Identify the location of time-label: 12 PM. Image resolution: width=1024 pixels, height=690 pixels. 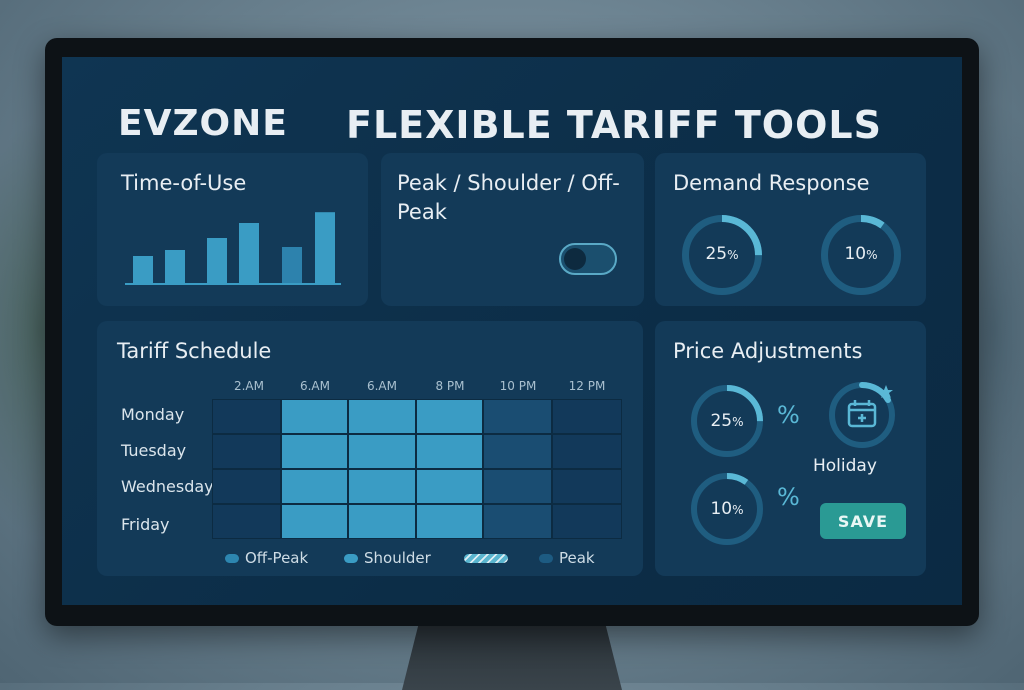
(587, 386).